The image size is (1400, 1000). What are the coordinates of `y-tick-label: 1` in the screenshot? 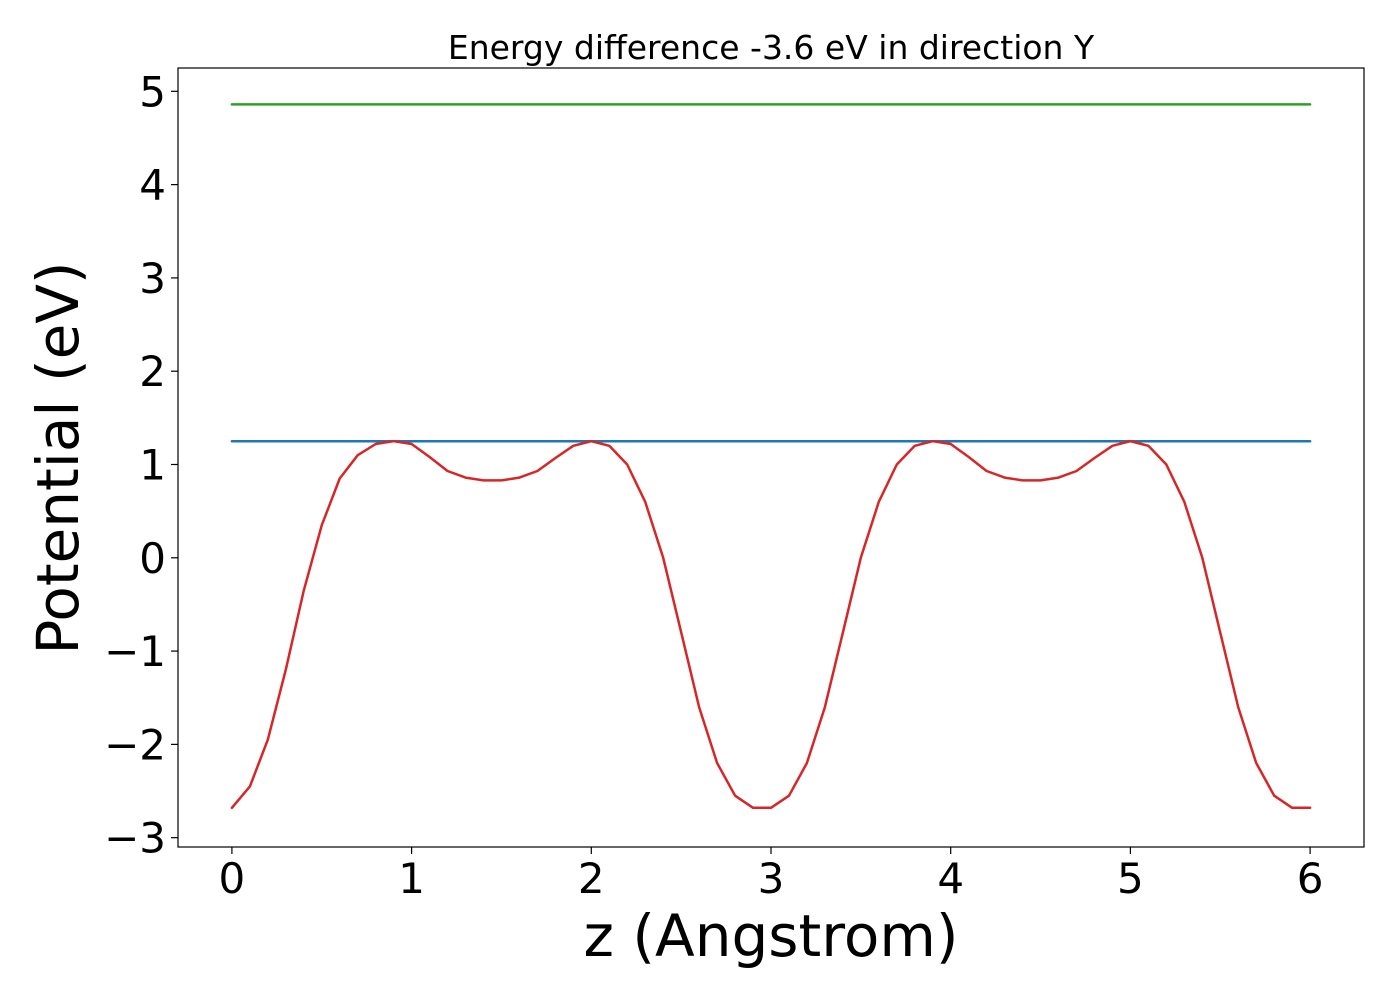 It's located at (152, 464).